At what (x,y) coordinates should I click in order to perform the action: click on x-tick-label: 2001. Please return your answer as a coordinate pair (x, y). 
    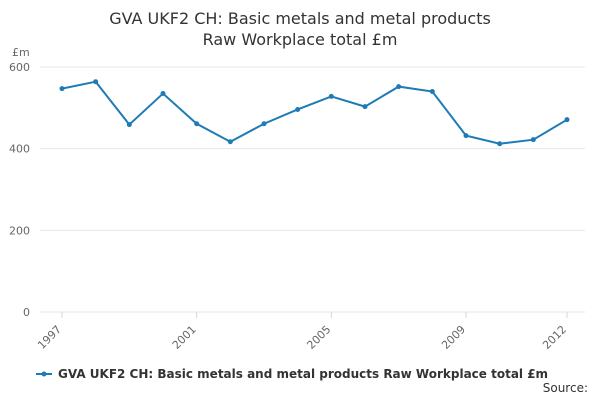
    Looking at the image, I should click on (184, 337).